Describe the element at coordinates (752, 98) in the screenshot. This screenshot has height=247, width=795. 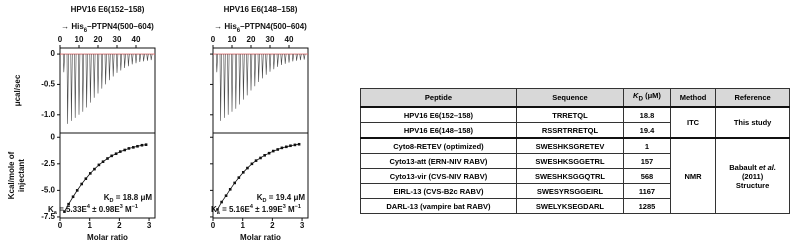
I see `header-cell: Reference` at that location.